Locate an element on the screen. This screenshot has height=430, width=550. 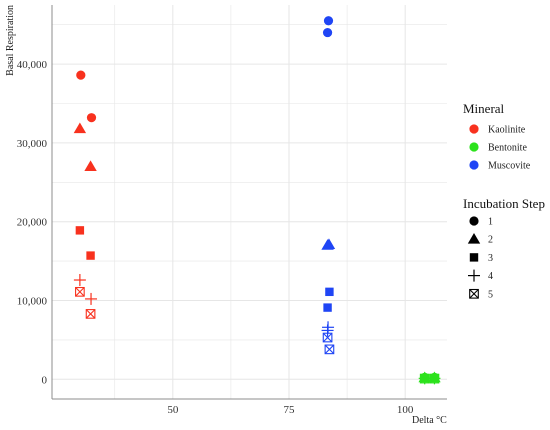
legend-step-title: Incubation Step is located at coordinates (504, 203).